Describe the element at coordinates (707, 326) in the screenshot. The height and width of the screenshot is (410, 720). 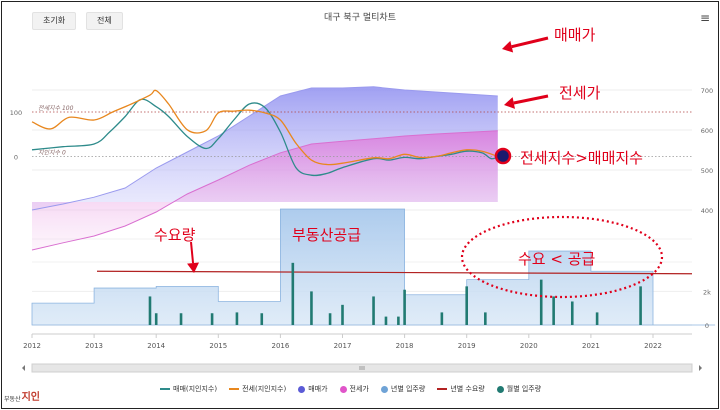
I see `right-axis-label: 0` at that location.